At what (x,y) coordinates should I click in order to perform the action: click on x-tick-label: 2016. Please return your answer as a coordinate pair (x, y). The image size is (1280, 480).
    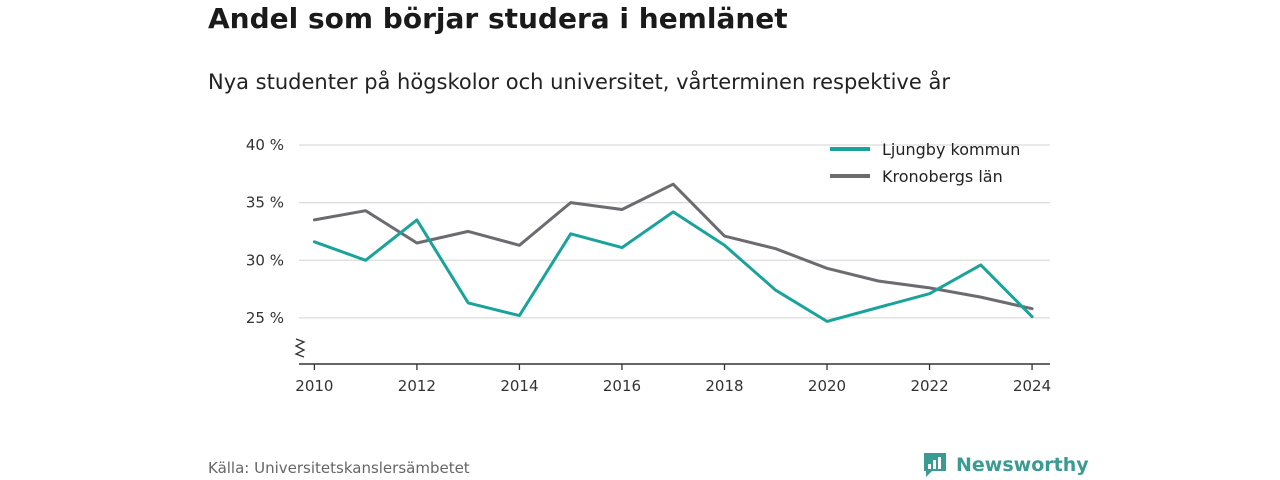
    Looking at the image, I should click on (622, 386).